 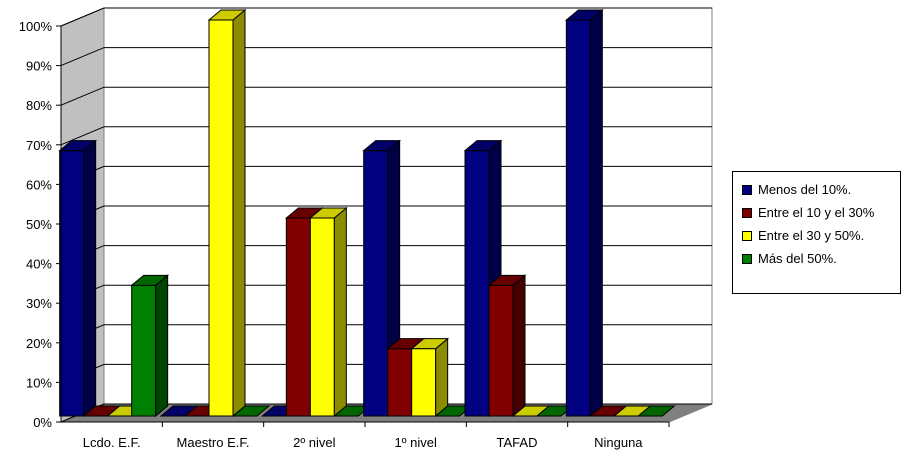 I want to click on legend-label: Menos del 10%., so click(x=805, y=189).